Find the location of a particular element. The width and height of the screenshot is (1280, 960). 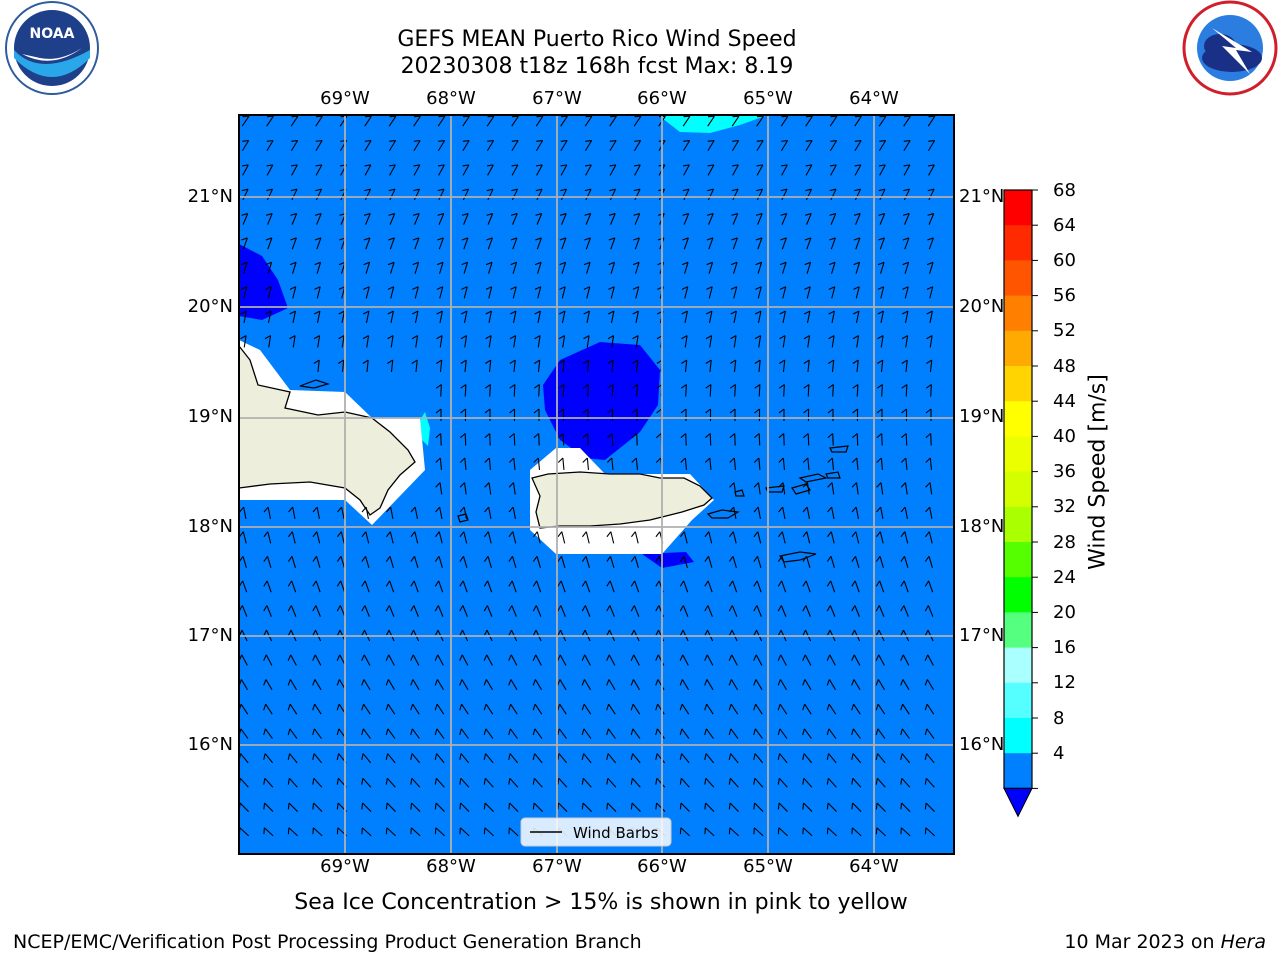

footer-date: 10 Mar 2023 on Hera is located at coordinates (1165, 942).